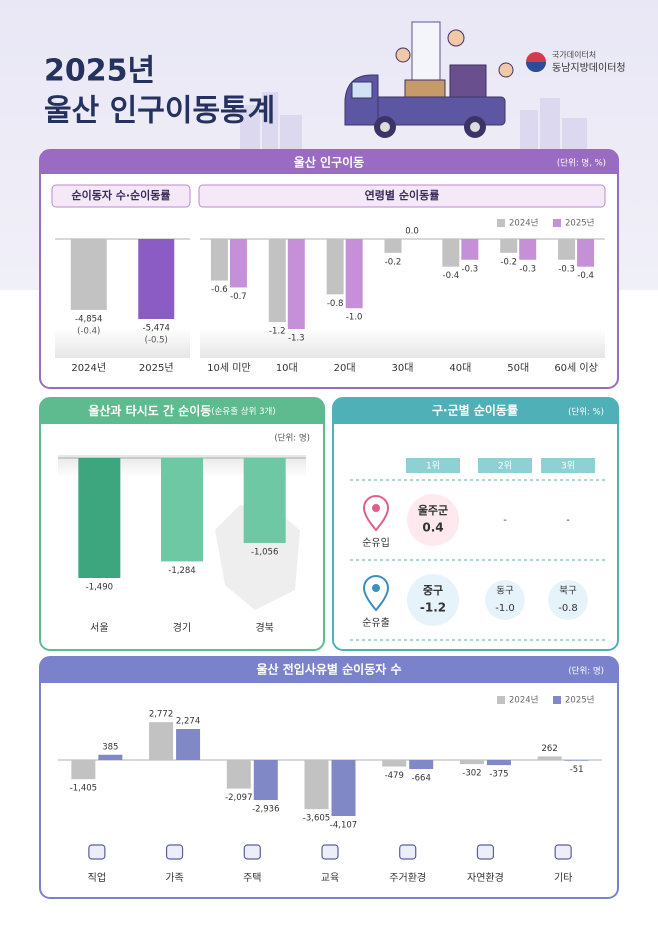 Image resolution: width=658 pixels, height=930 pixels. I want to click on rate-label: (-0.5), so click(156, 341).